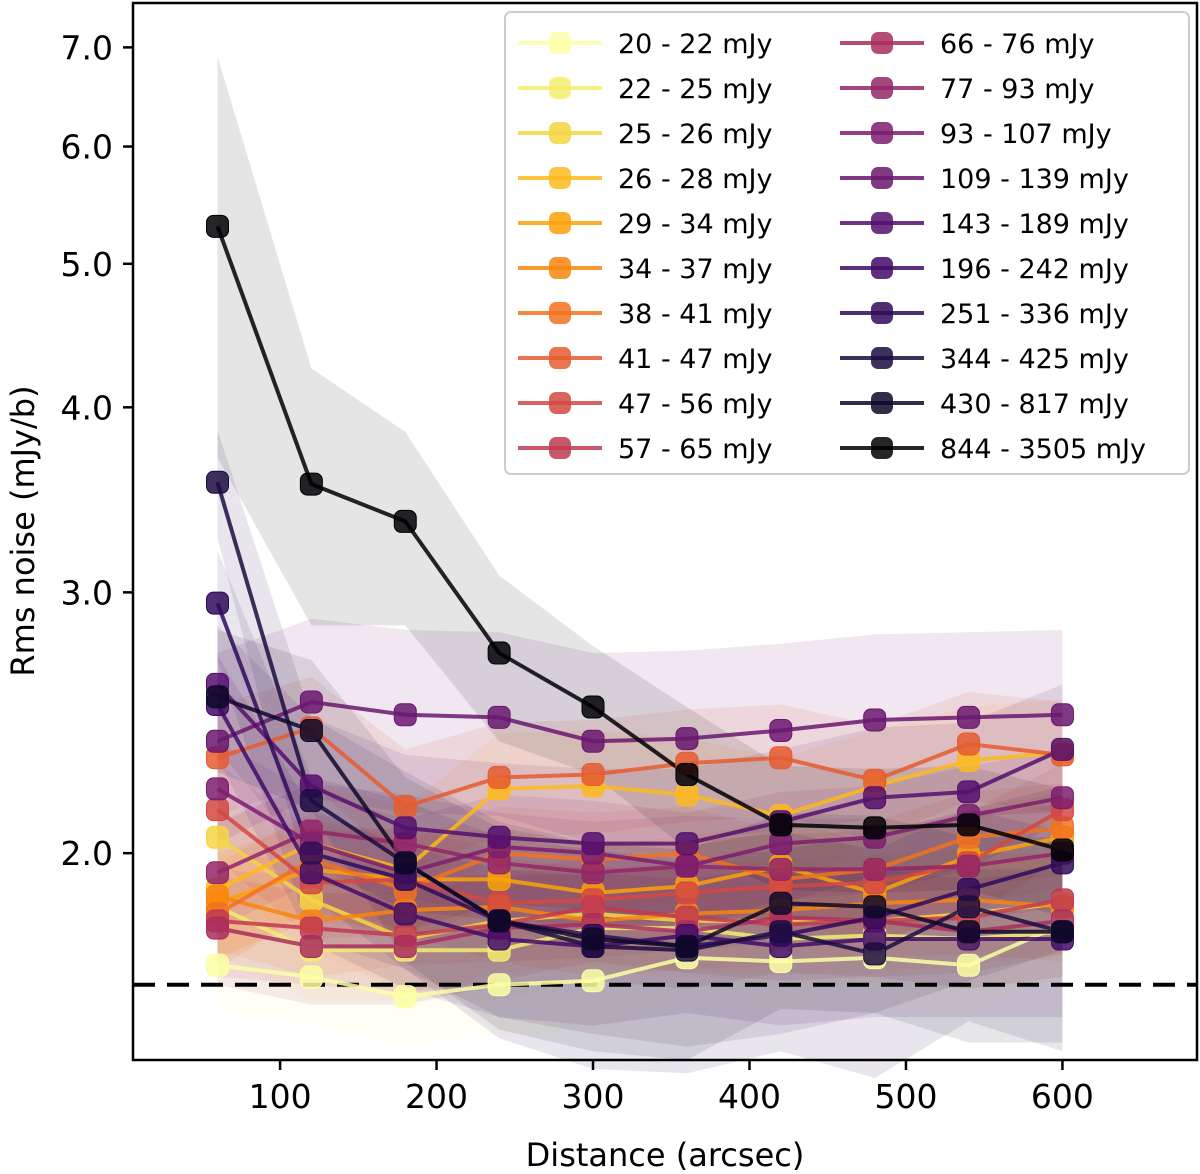 The height and width of the screenshot is (1174, 1200). I want to click on legend-label: 196 - 242 mJy, so click(1034, 269).